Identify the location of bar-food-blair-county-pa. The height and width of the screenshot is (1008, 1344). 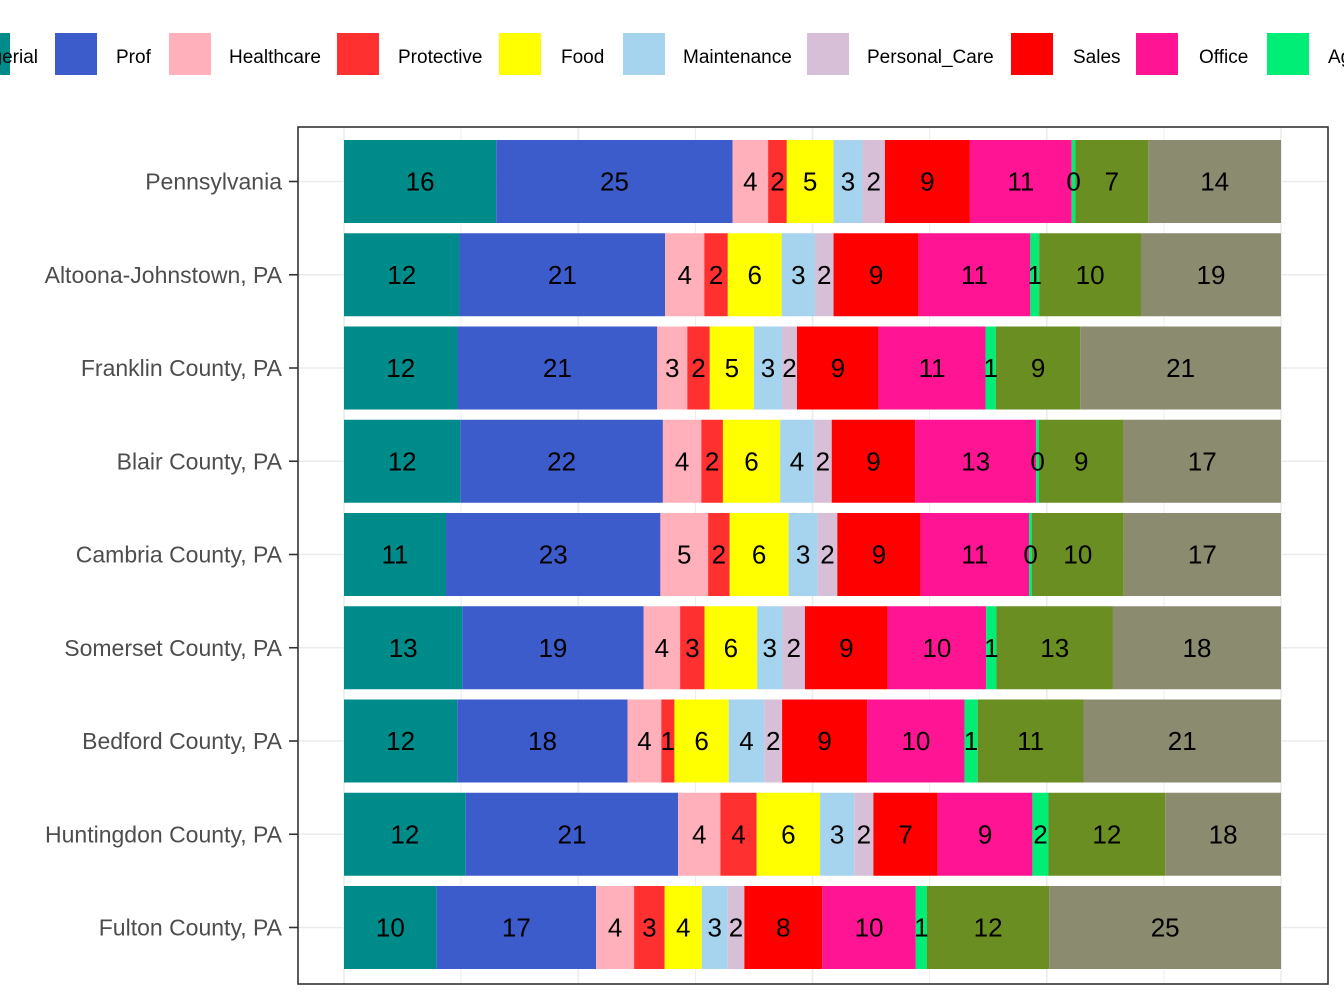
(751, 461).